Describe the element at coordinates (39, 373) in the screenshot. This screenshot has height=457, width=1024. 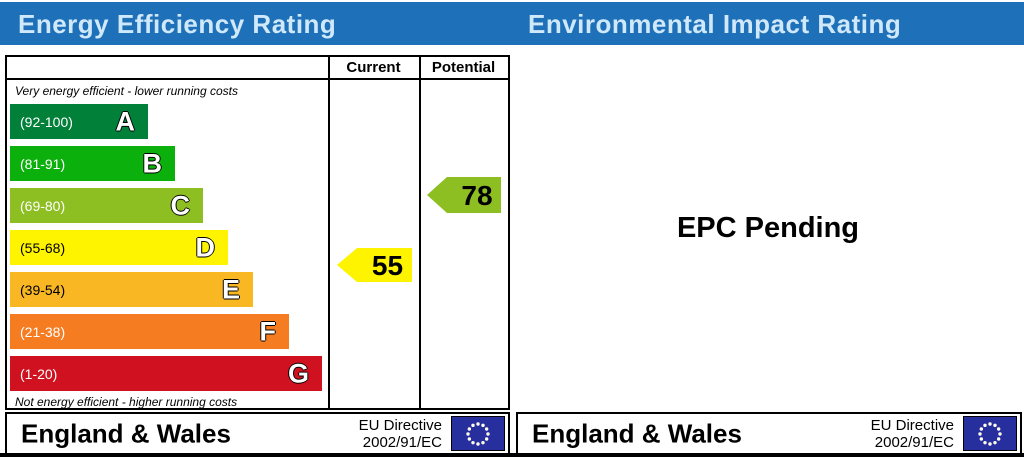
I see `band-range-label: (1-20)` at that location.